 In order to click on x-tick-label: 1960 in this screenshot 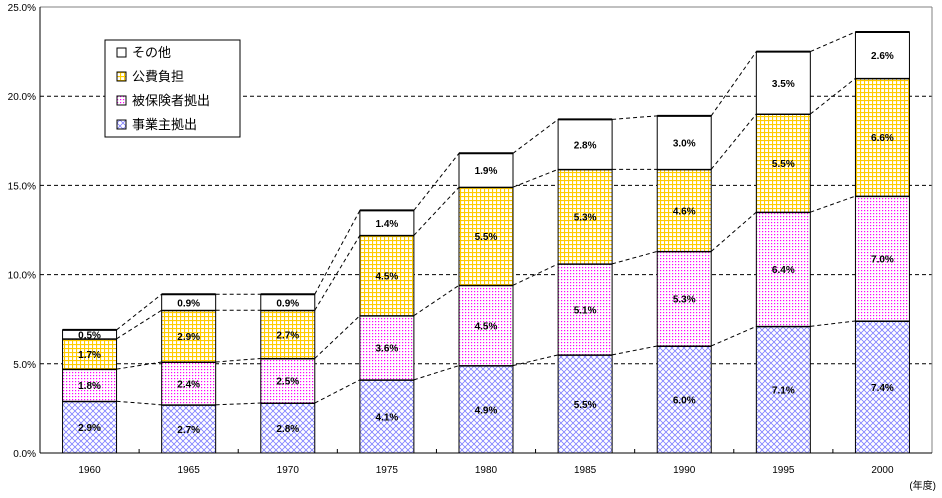, I will do `click(89, 470)`.